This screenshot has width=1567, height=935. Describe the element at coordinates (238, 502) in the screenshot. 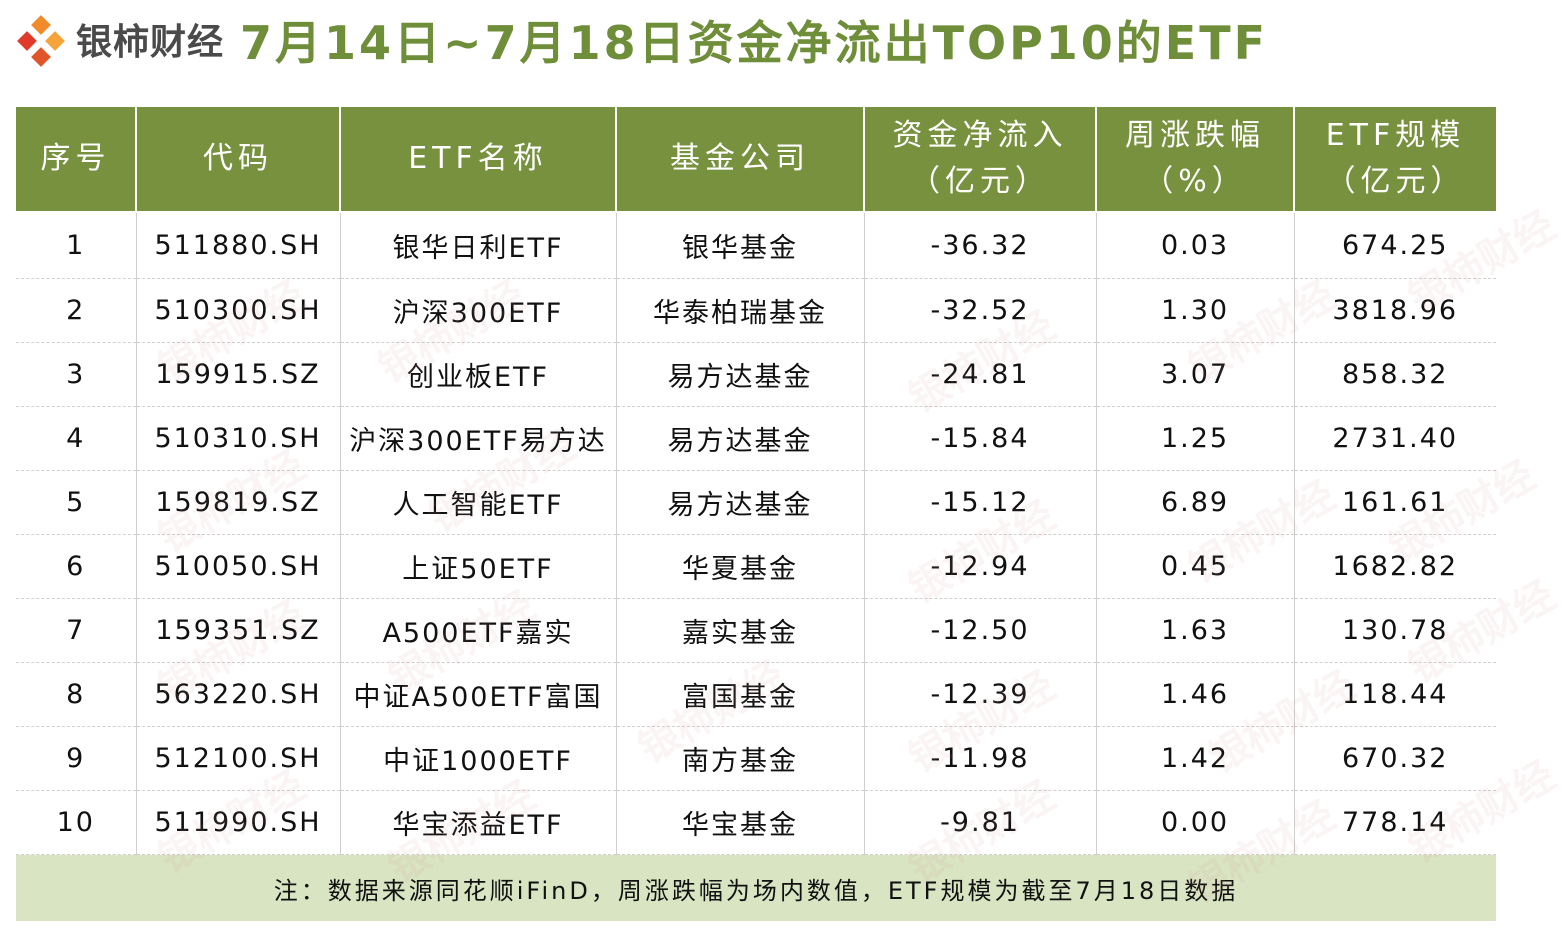

I see `cell-code: 159819.SZ` at that location.